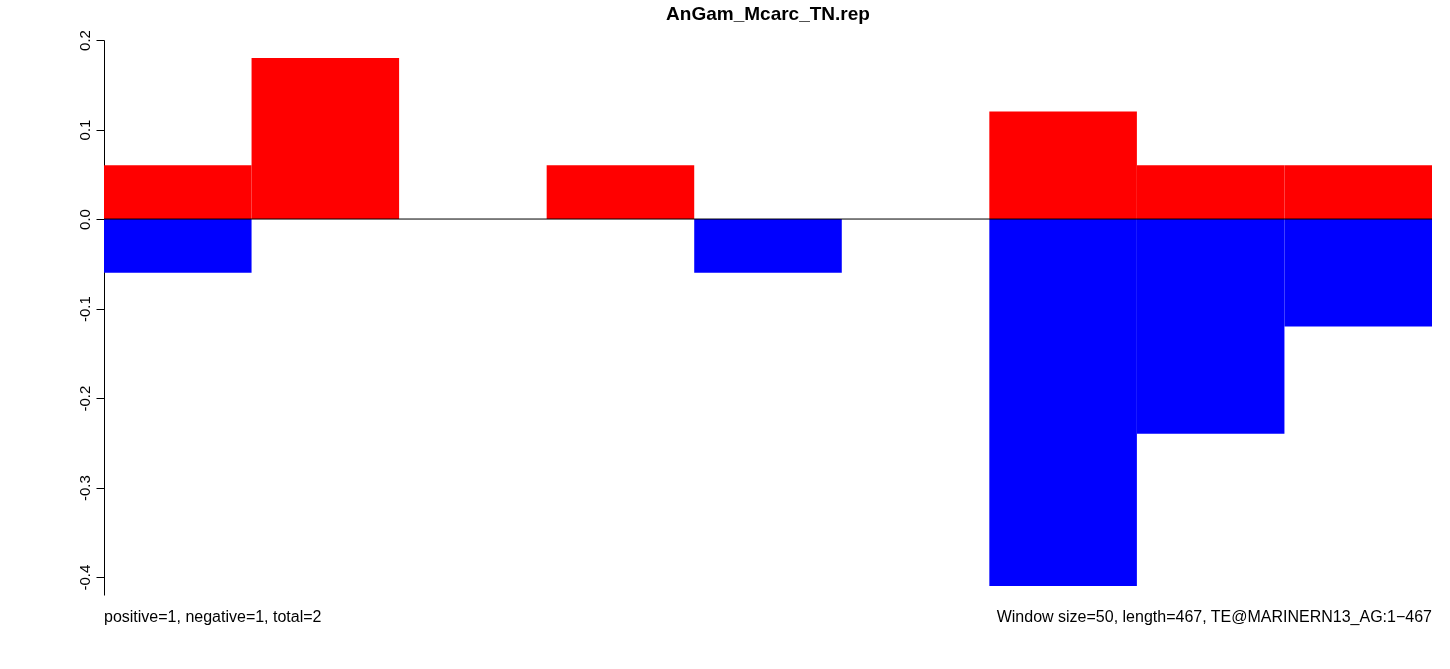 The width and height of the screenshot is (1450, 669). Describe the element at coordinates (84, 130) in the screenshot. I see `y-tick-label: 0.1` at that location.